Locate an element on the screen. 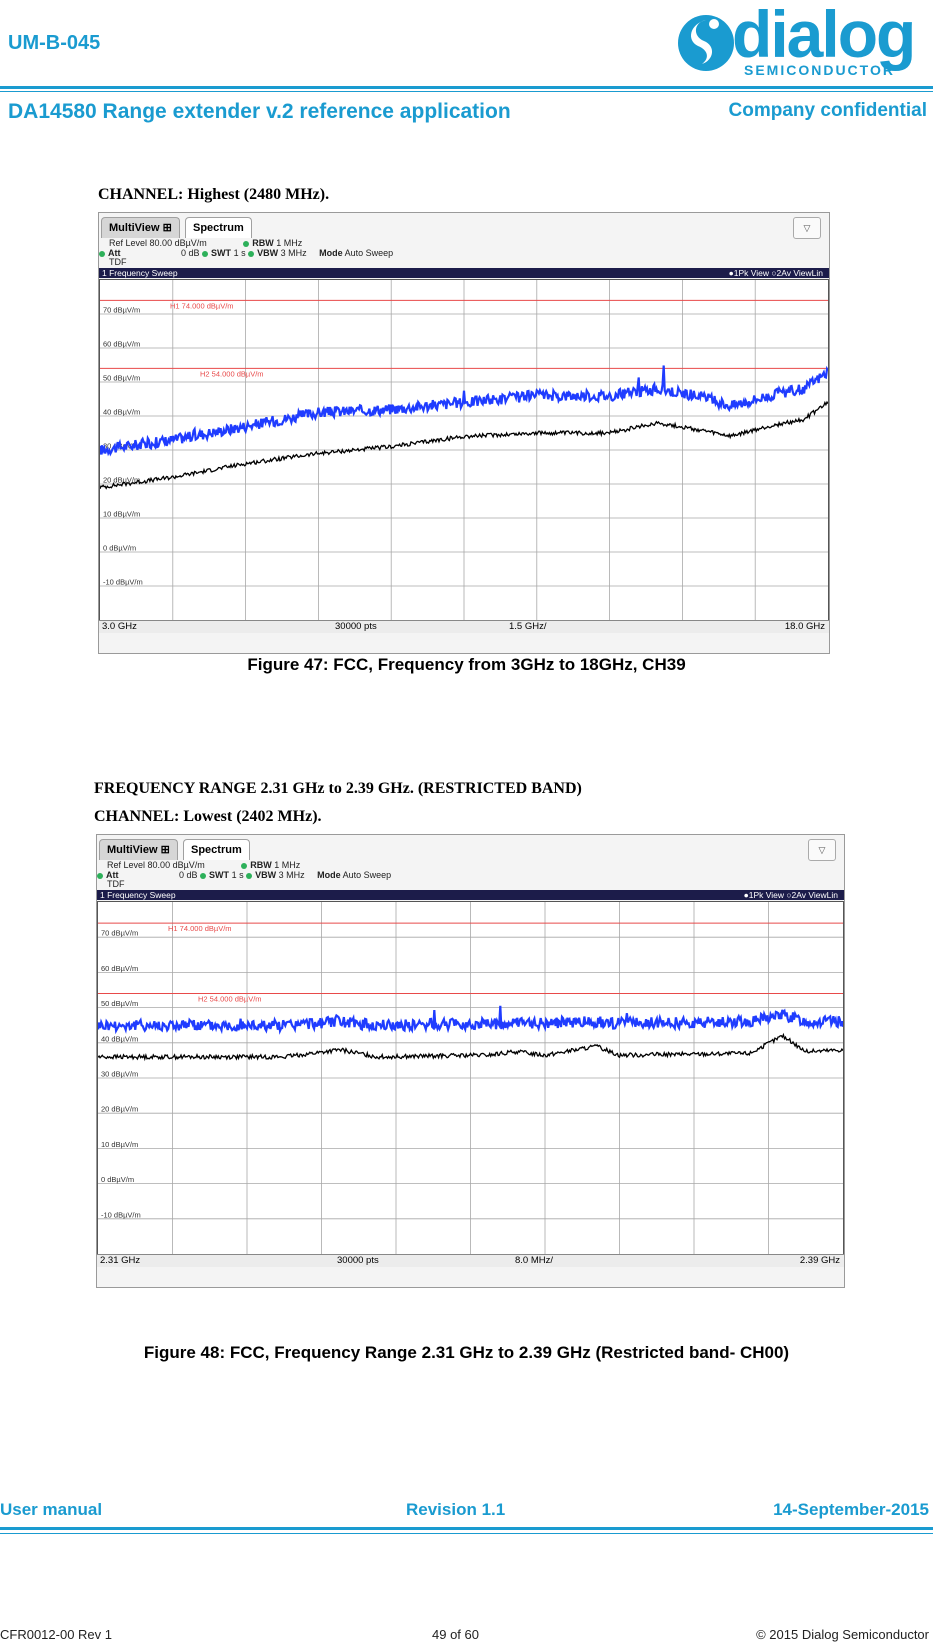 The image size is (933, 1650). page-number: 49 of 60 is located at coordinates (455, 1634).